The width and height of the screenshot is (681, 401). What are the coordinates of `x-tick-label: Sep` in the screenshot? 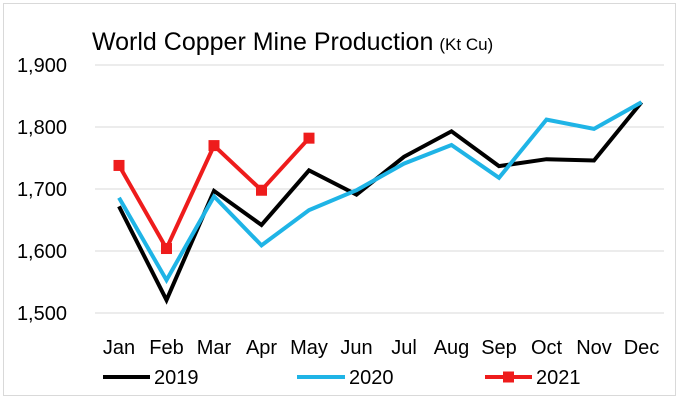 It's located at (499, 348).